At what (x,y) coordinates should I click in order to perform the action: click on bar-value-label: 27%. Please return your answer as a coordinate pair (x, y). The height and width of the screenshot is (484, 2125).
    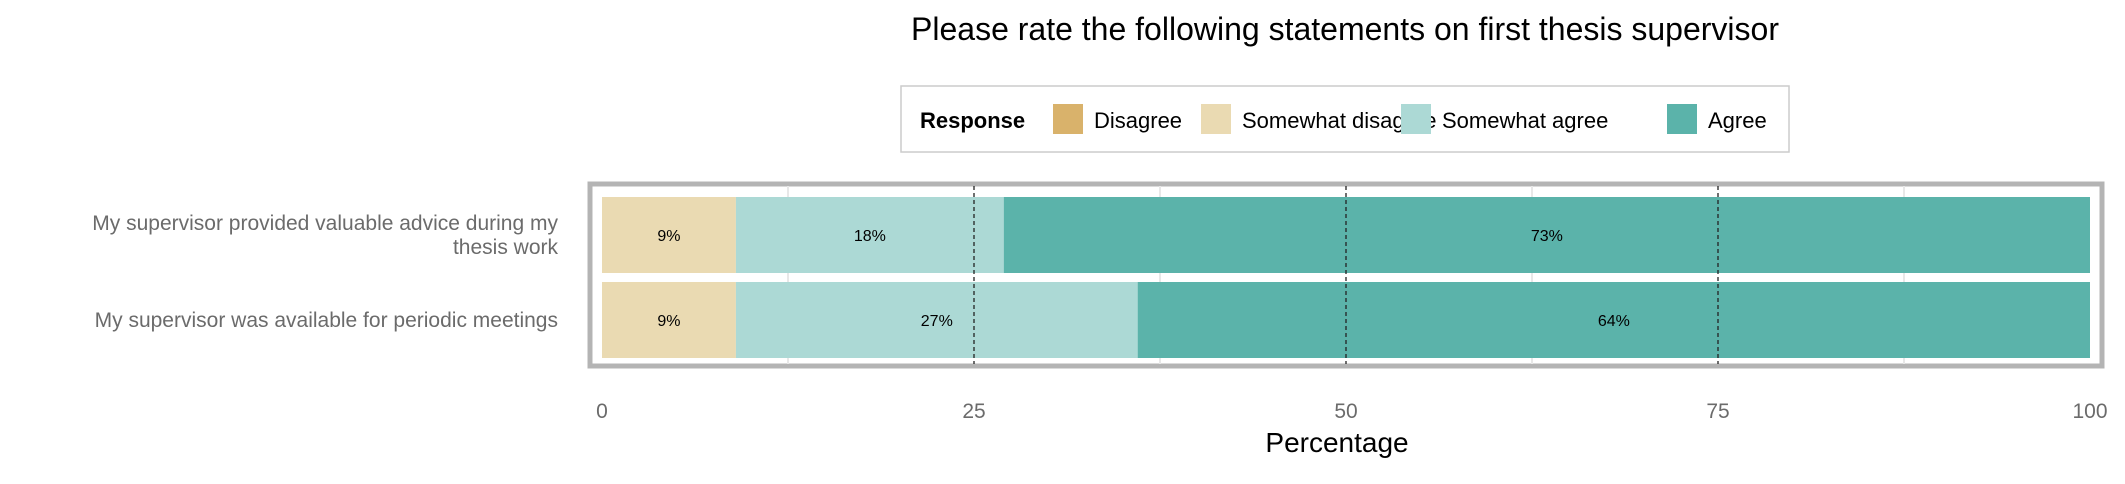
    Looking at the image, I should click on (937, 321).